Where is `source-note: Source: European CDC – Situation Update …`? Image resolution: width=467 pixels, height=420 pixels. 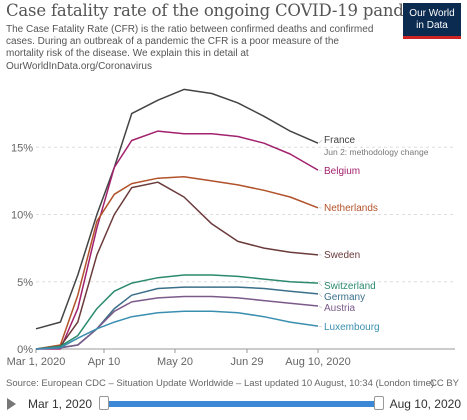 source-note: Source: European CDC – Situation Update … is located at coordinates (220, 383).